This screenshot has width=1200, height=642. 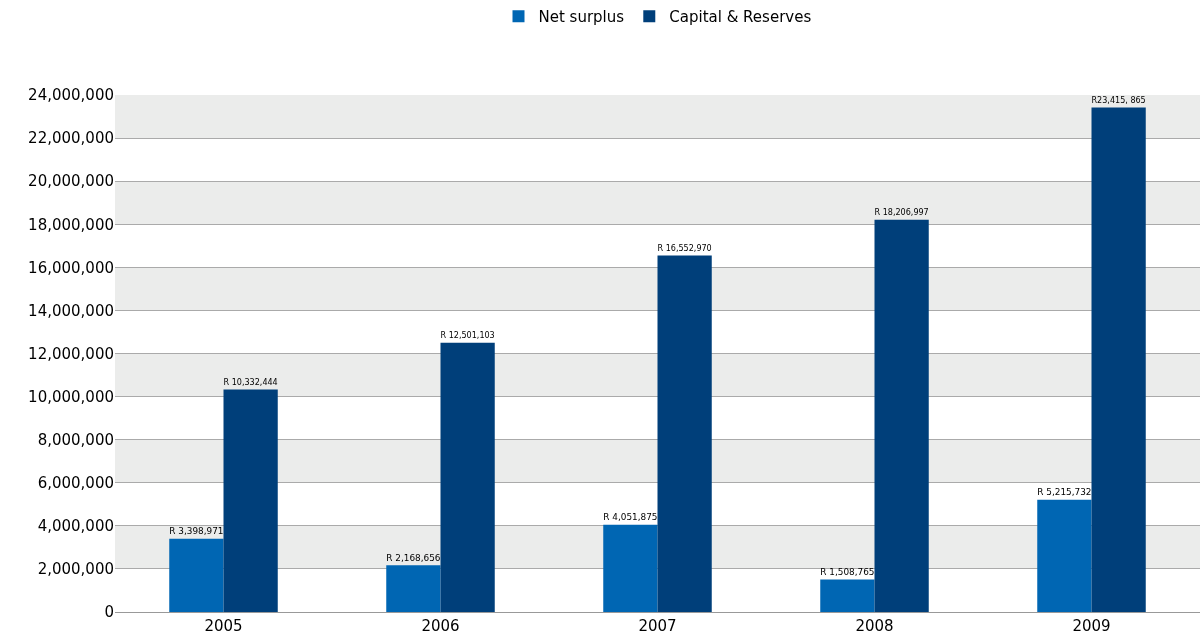 I want to click on y-tick-label: 24,000,000, so click(x=71, y=95).